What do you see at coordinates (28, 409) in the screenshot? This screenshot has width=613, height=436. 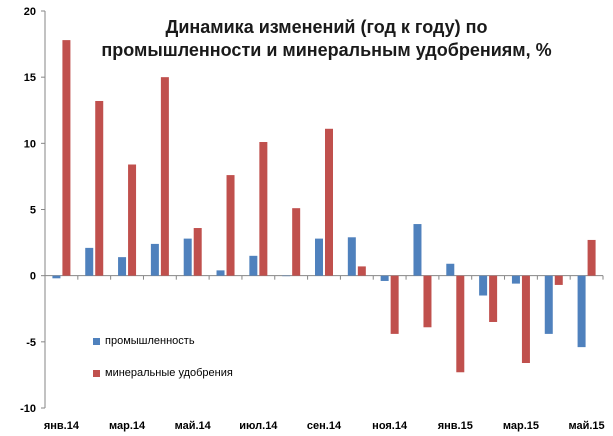 I see `y-tick-label: -10` at bounding box center [28, 409].